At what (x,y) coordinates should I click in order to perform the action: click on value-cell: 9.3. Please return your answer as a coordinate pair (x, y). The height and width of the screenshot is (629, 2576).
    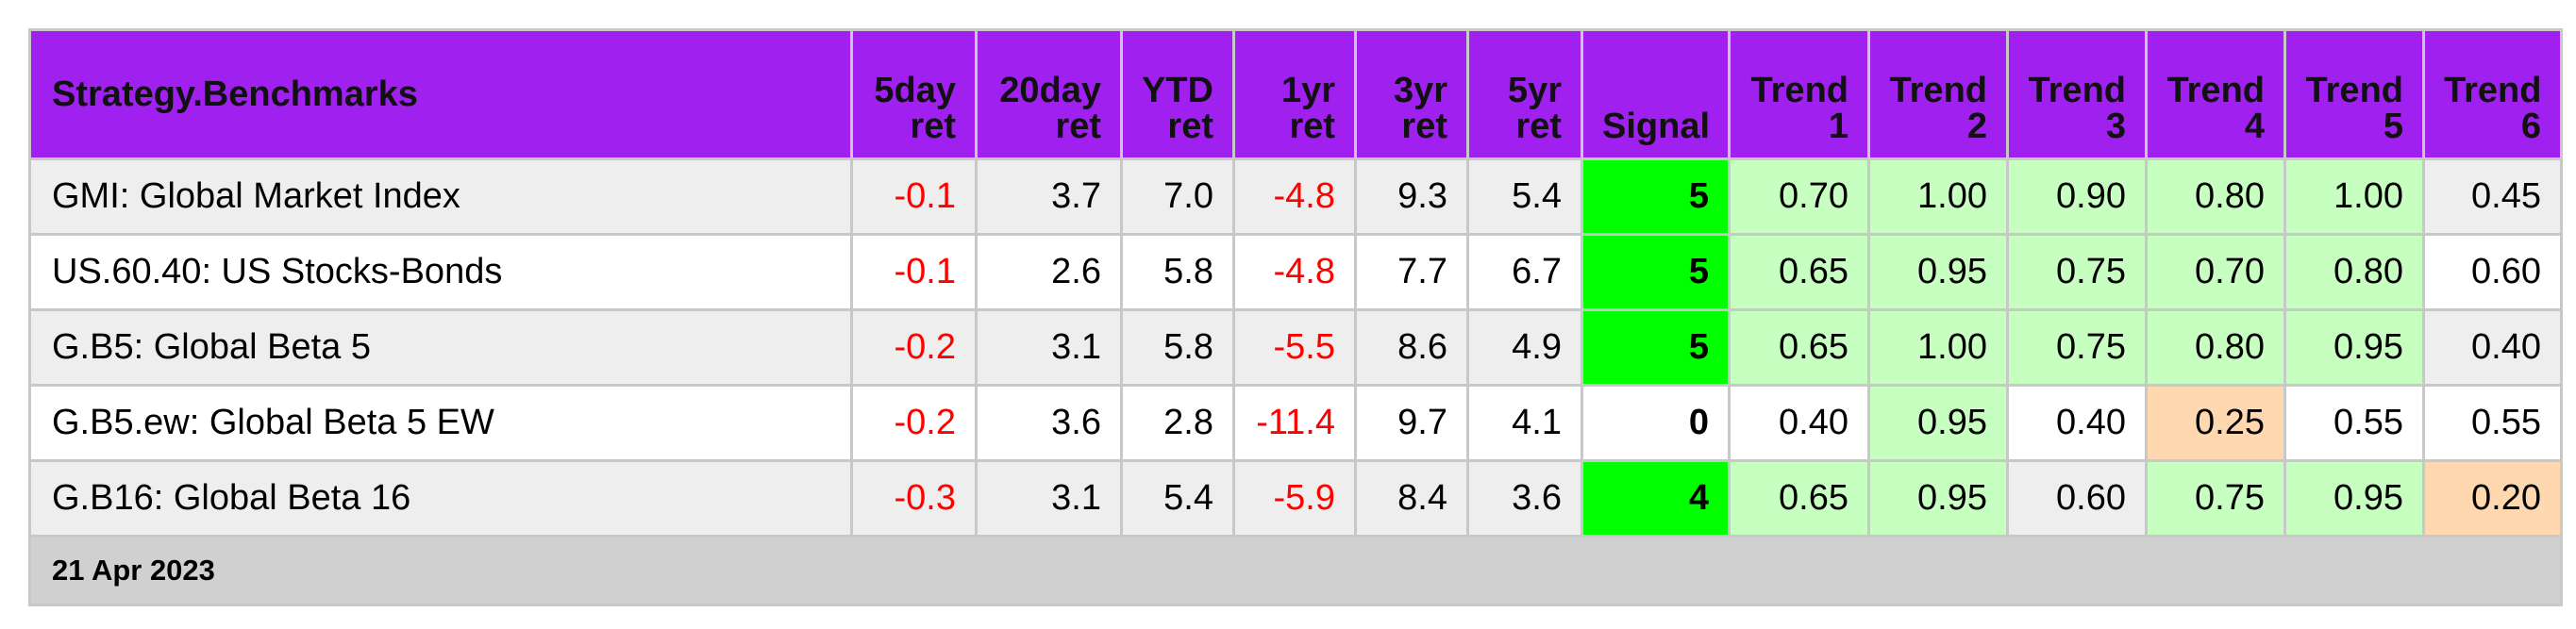
    Looking at the image, I should click on (1411, 196).